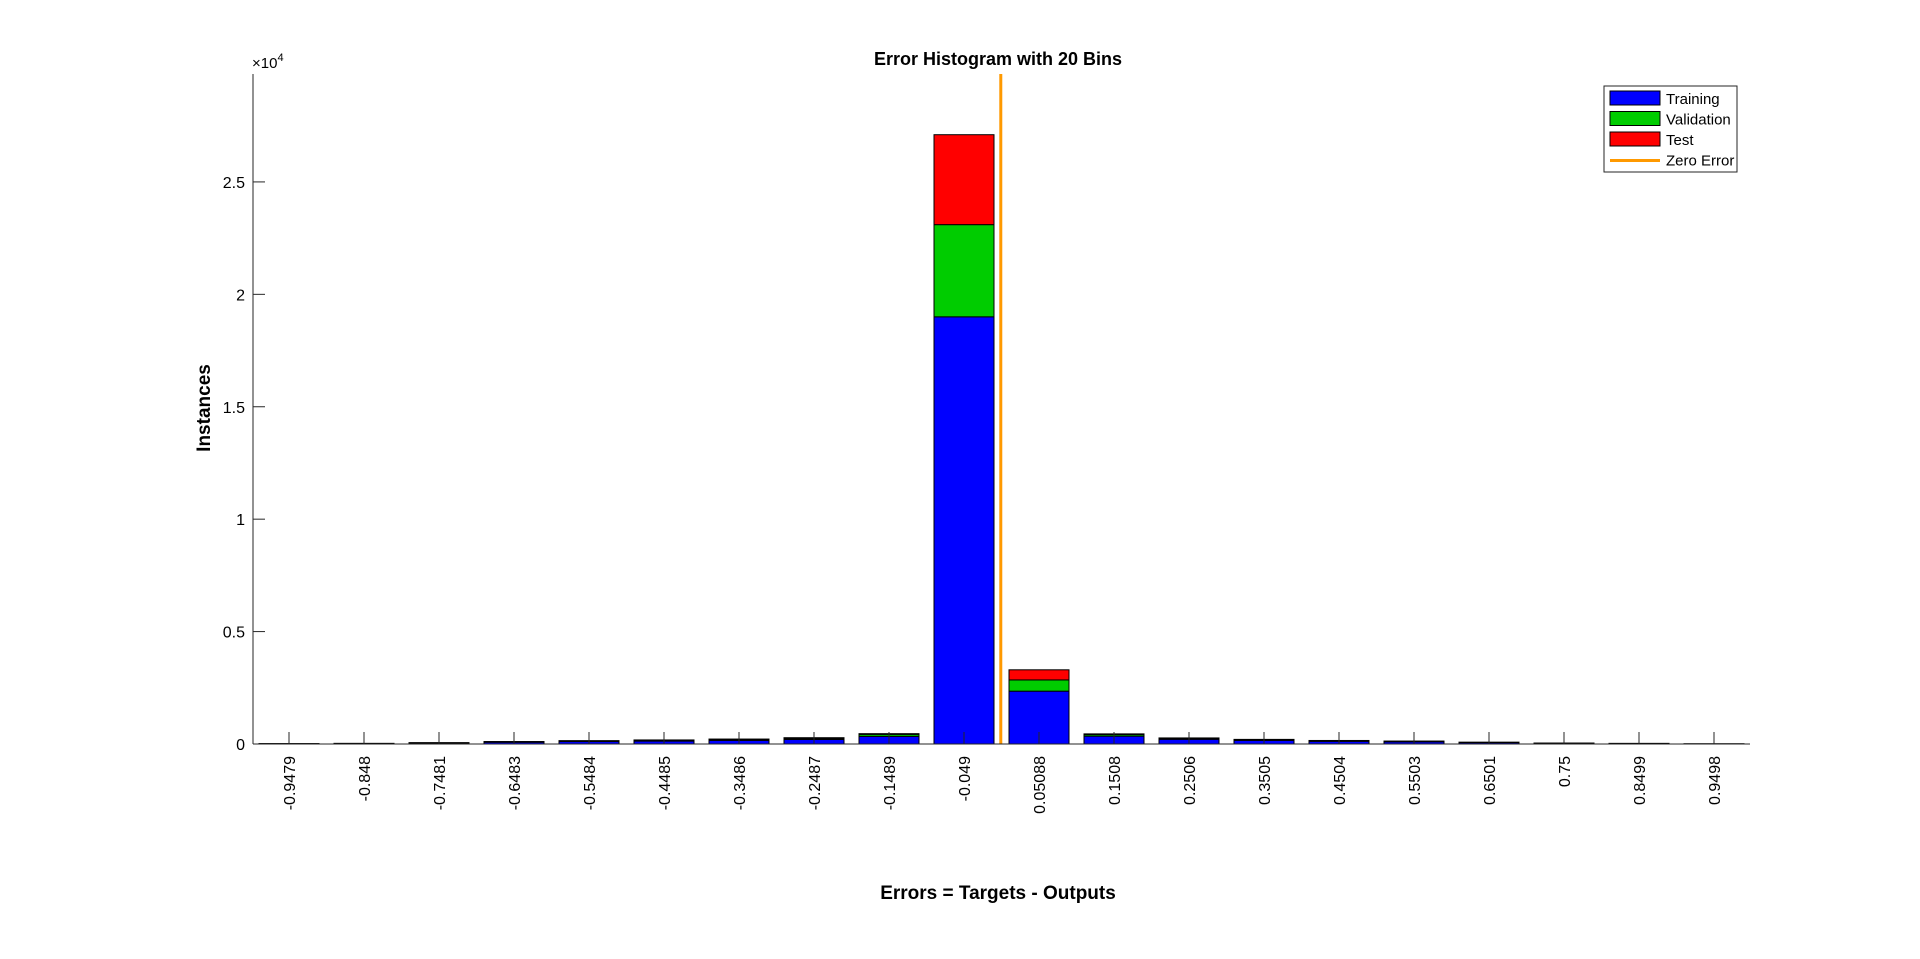 The height and width of the screenshot is (959, 1920). Describe the element at coordinates (440, 783) in the screenshot. I see `x-tick-label-2: -0.7481` at that location.